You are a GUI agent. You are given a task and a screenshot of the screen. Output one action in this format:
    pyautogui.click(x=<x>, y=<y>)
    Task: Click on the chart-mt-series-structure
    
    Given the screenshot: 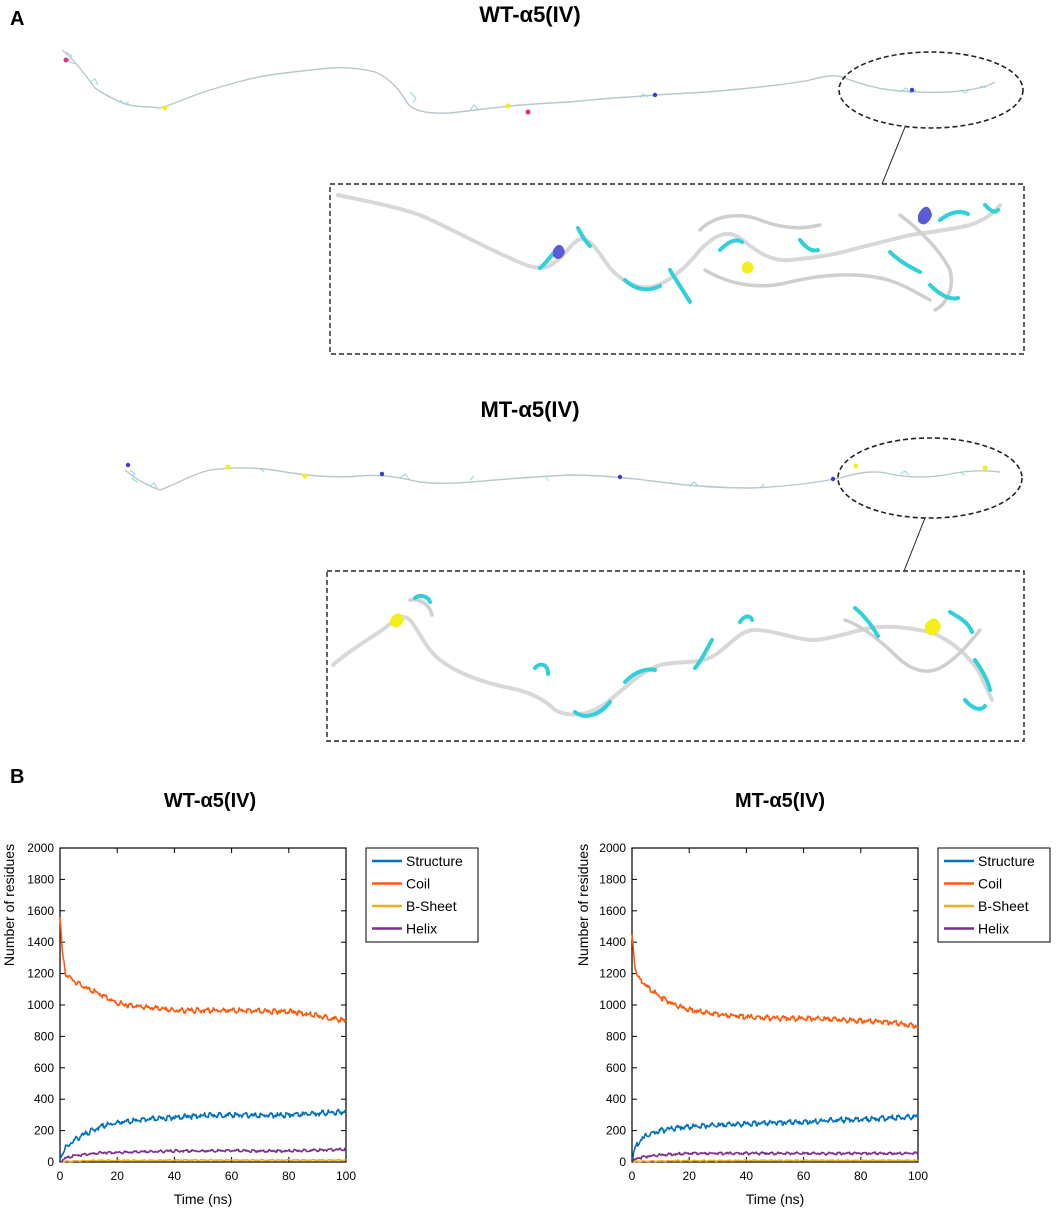 What is the action you would take?
    pyautogui.click(x=775, y=1136)
    